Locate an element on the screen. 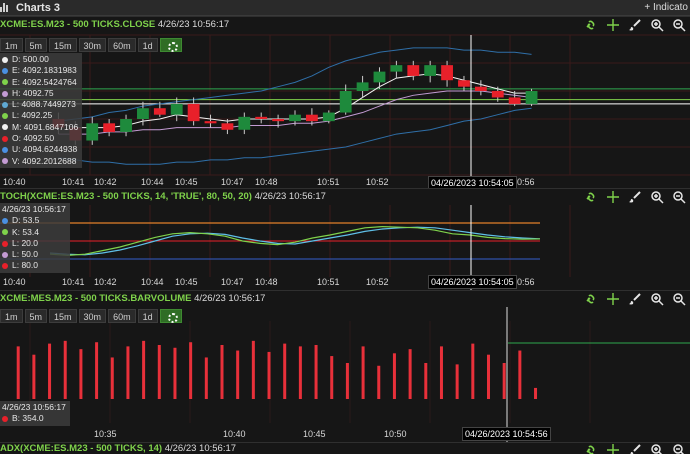  stochastic-K-line is located at coordinates (295, 241).